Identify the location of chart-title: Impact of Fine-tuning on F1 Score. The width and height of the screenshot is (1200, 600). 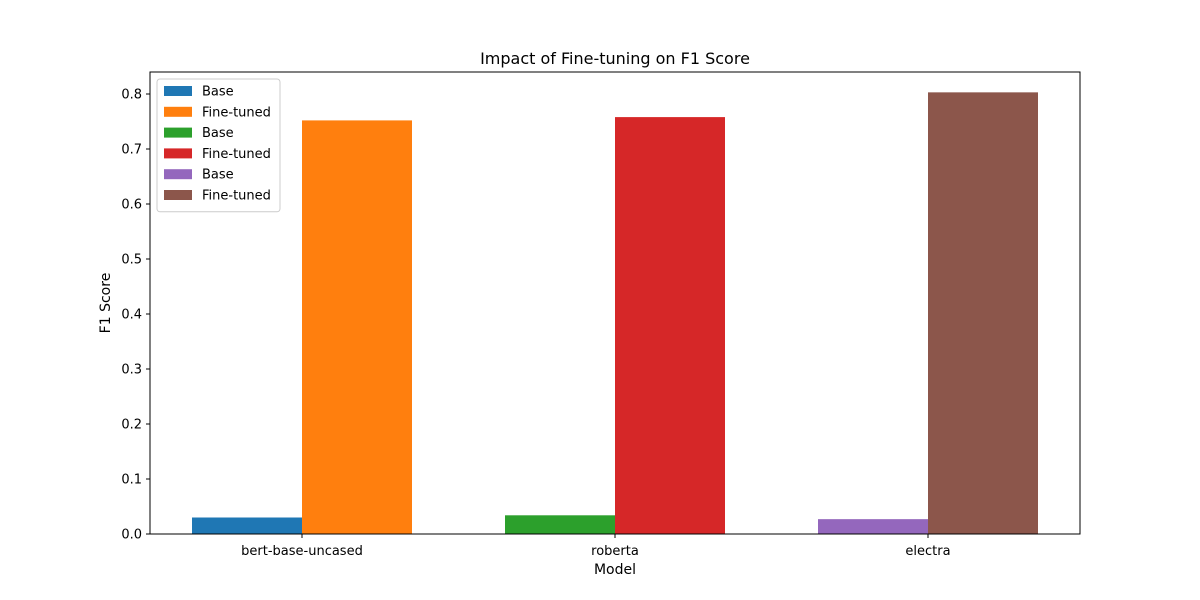
(615, 58).